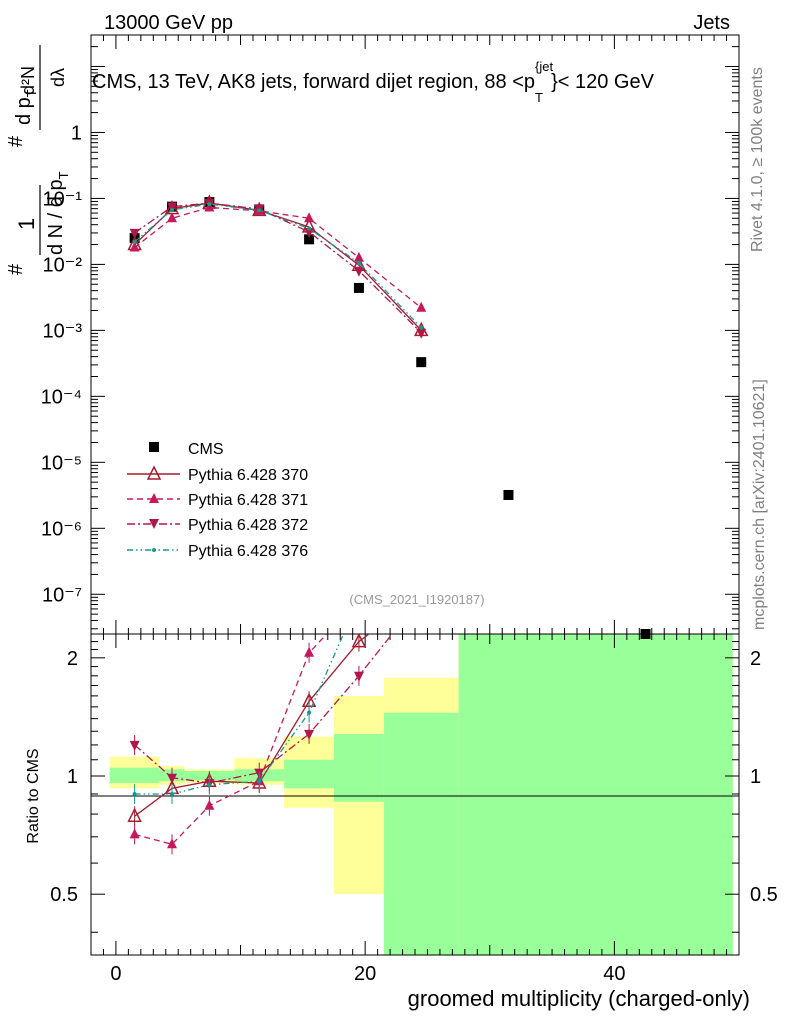 Image resolution: width=786 pixels, height=1024 pixels. Describe the element at coordinates (76, 133) in the screenshot. I see `main-y-tick-label: 1` at that location.